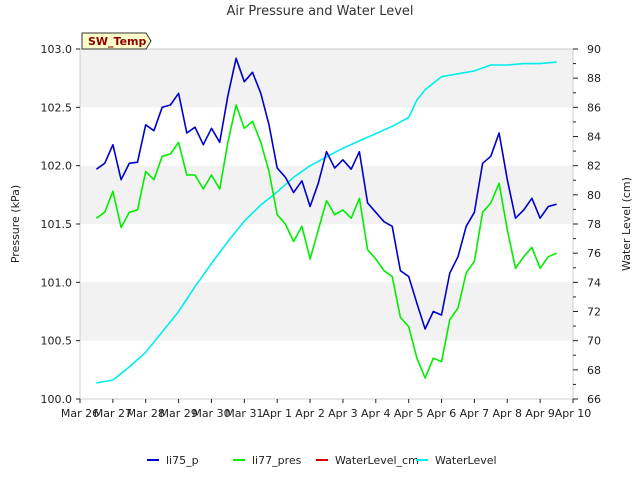  What do you see at coordinates (442, 413) in the screenshot?
I see `x-tick-label: Apr 6` at bounding box center [442, 413].